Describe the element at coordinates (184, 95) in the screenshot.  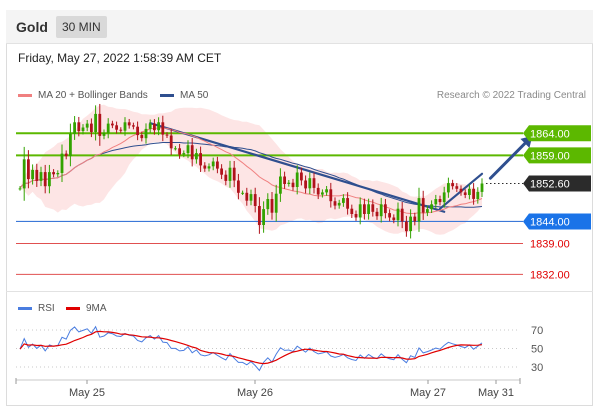
I see `legend-ma50: MA 50` at that location.